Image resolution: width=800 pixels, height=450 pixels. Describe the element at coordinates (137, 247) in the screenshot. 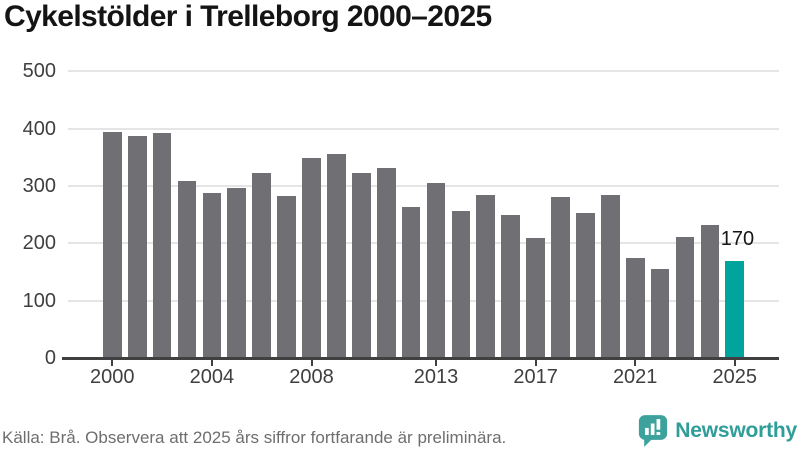

I see `bar-2001` at that location.